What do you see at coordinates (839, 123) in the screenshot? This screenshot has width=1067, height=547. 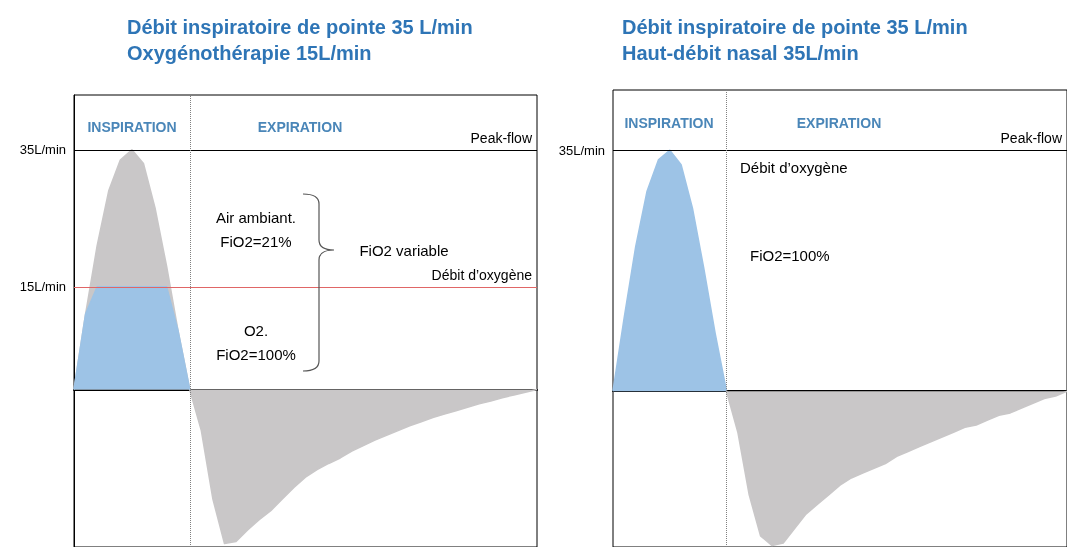 I see `text: EXPIRATION` at bounding box center [839, 123].